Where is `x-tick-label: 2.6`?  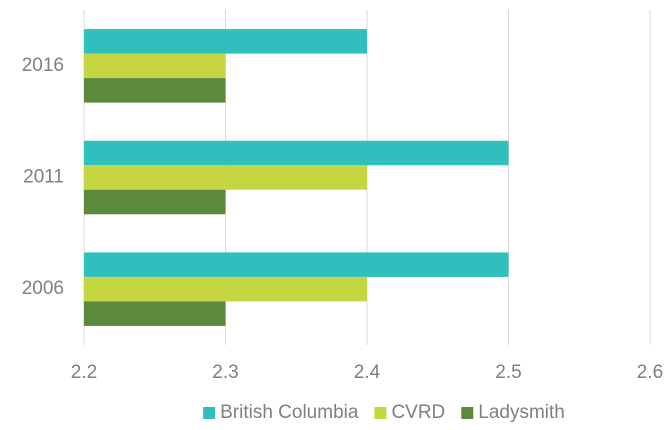
x-tick-label: 2.6 is located at coordinates (650, 372).